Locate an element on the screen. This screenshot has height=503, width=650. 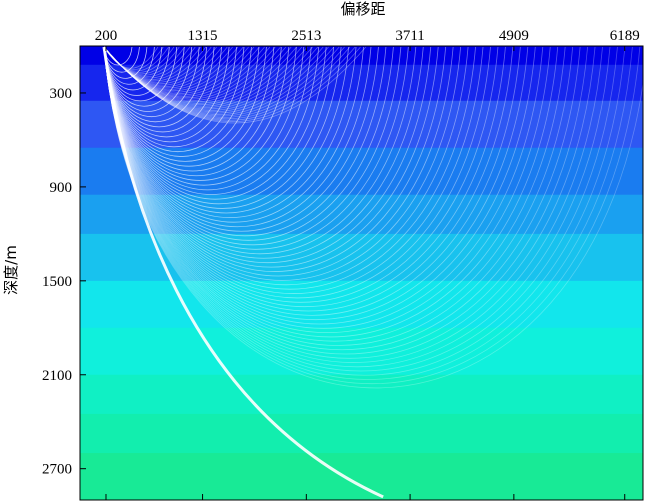
x-axis-title: 偏移距 is located at coordinates (362, 9).